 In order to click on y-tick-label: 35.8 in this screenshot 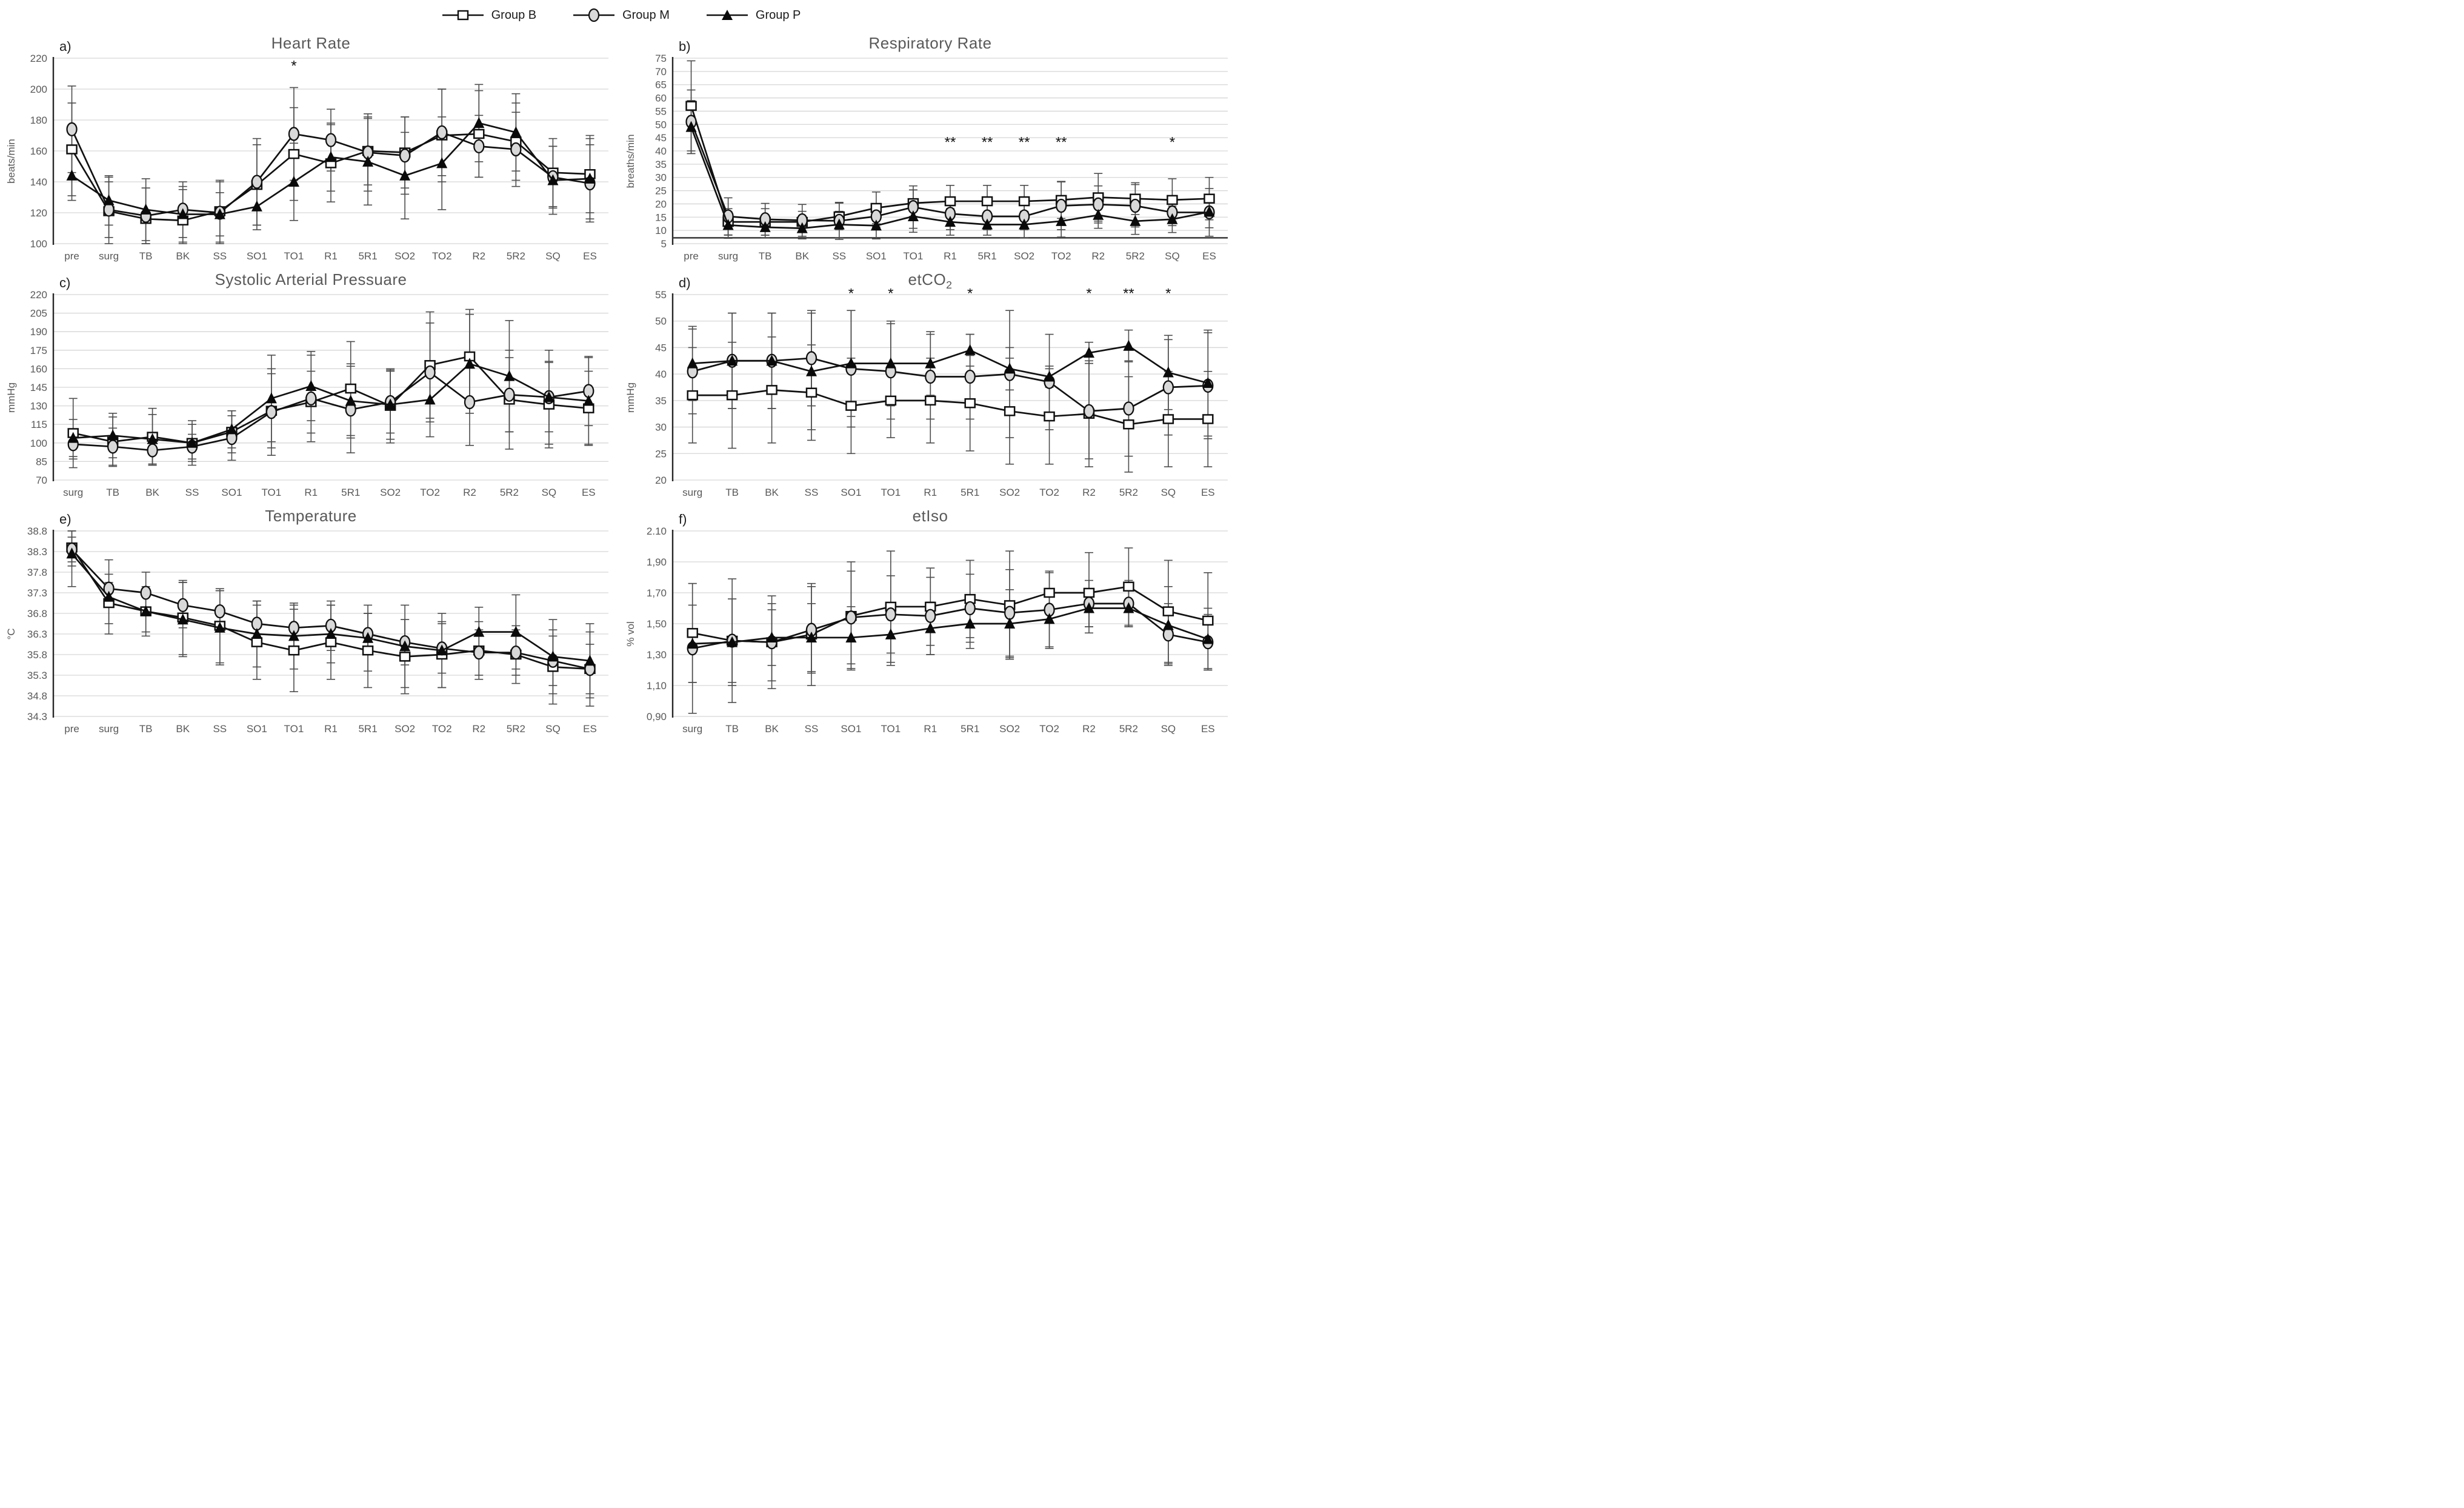, I will do `click(37, 655)`.